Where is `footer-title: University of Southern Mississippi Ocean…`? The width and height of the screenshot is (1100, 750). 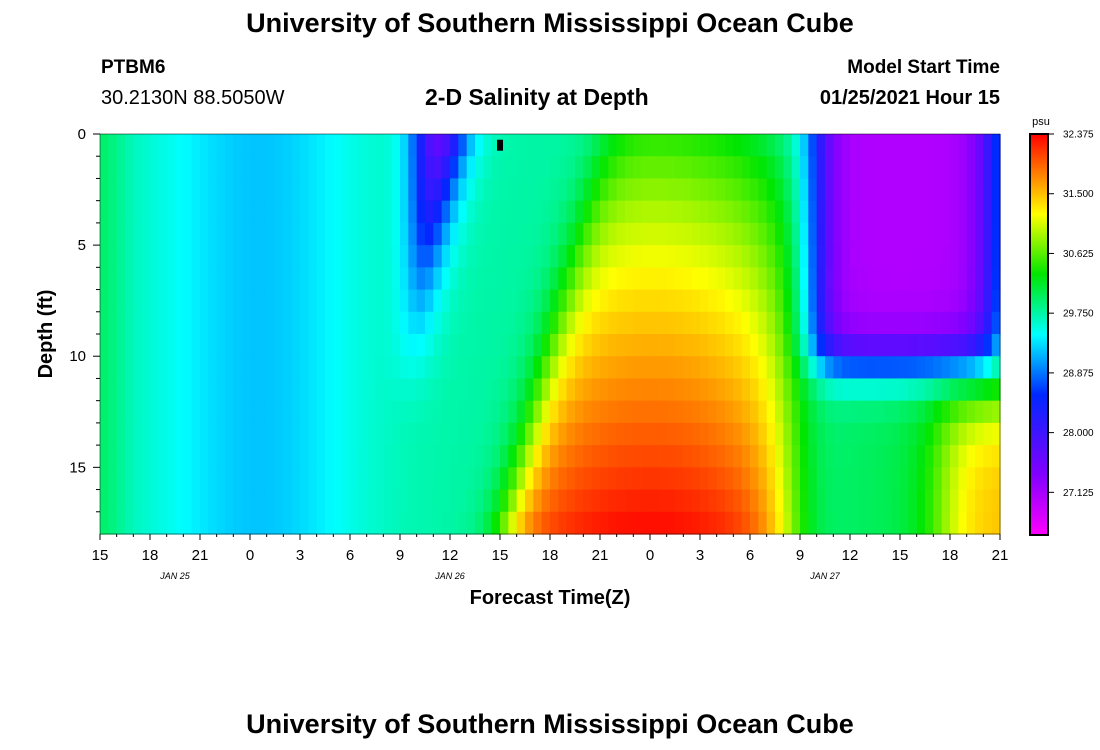
footer-title: University of Southern Mississippi Ocean… is located at coordinates (550, 724).